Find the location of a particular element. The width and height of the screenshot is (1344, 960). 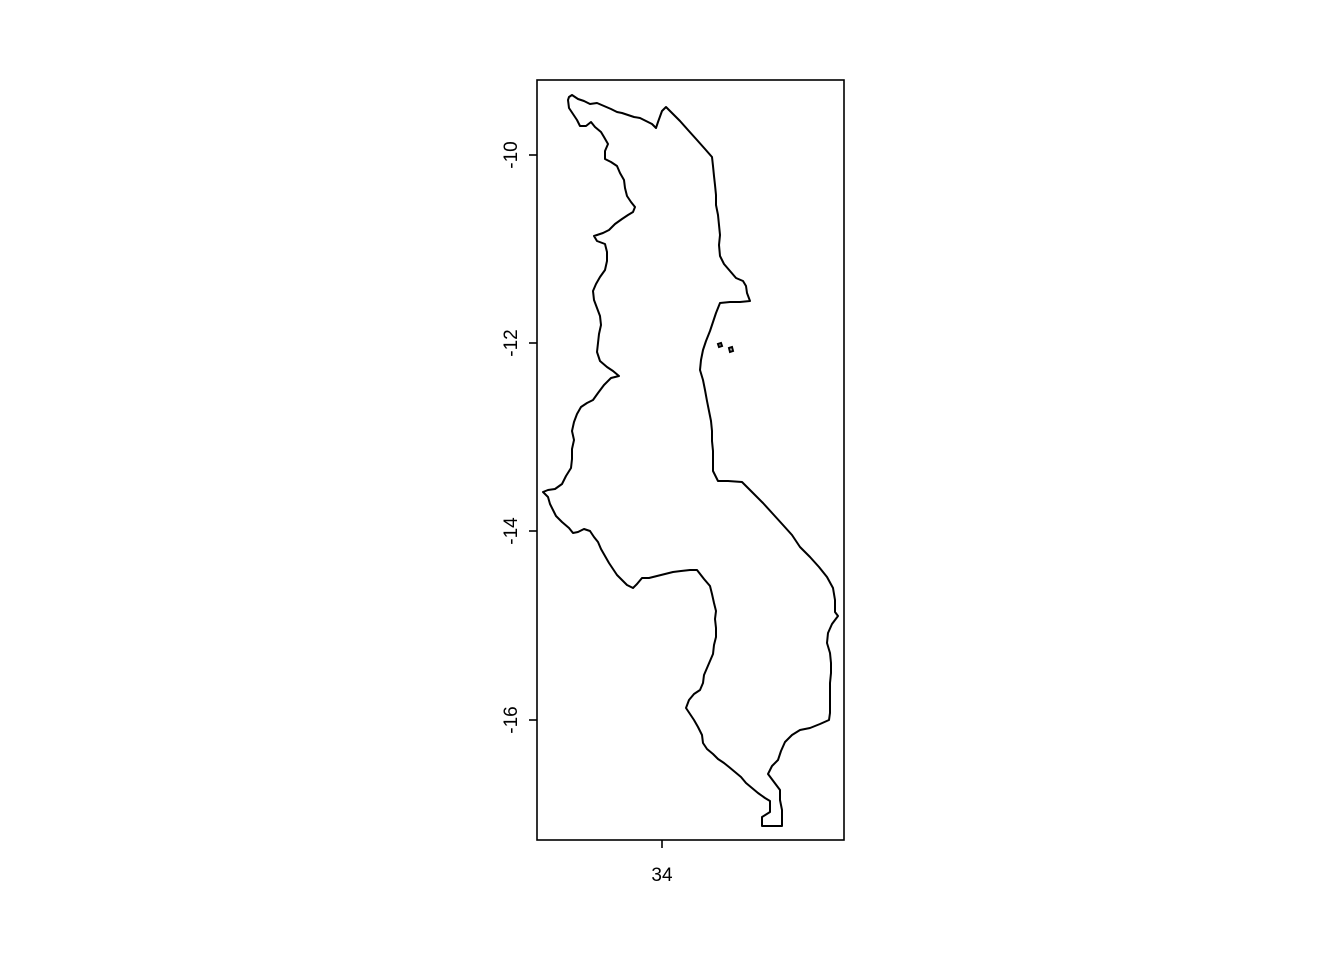

x-tick-label: 34 is located at coordinates (662, 875).